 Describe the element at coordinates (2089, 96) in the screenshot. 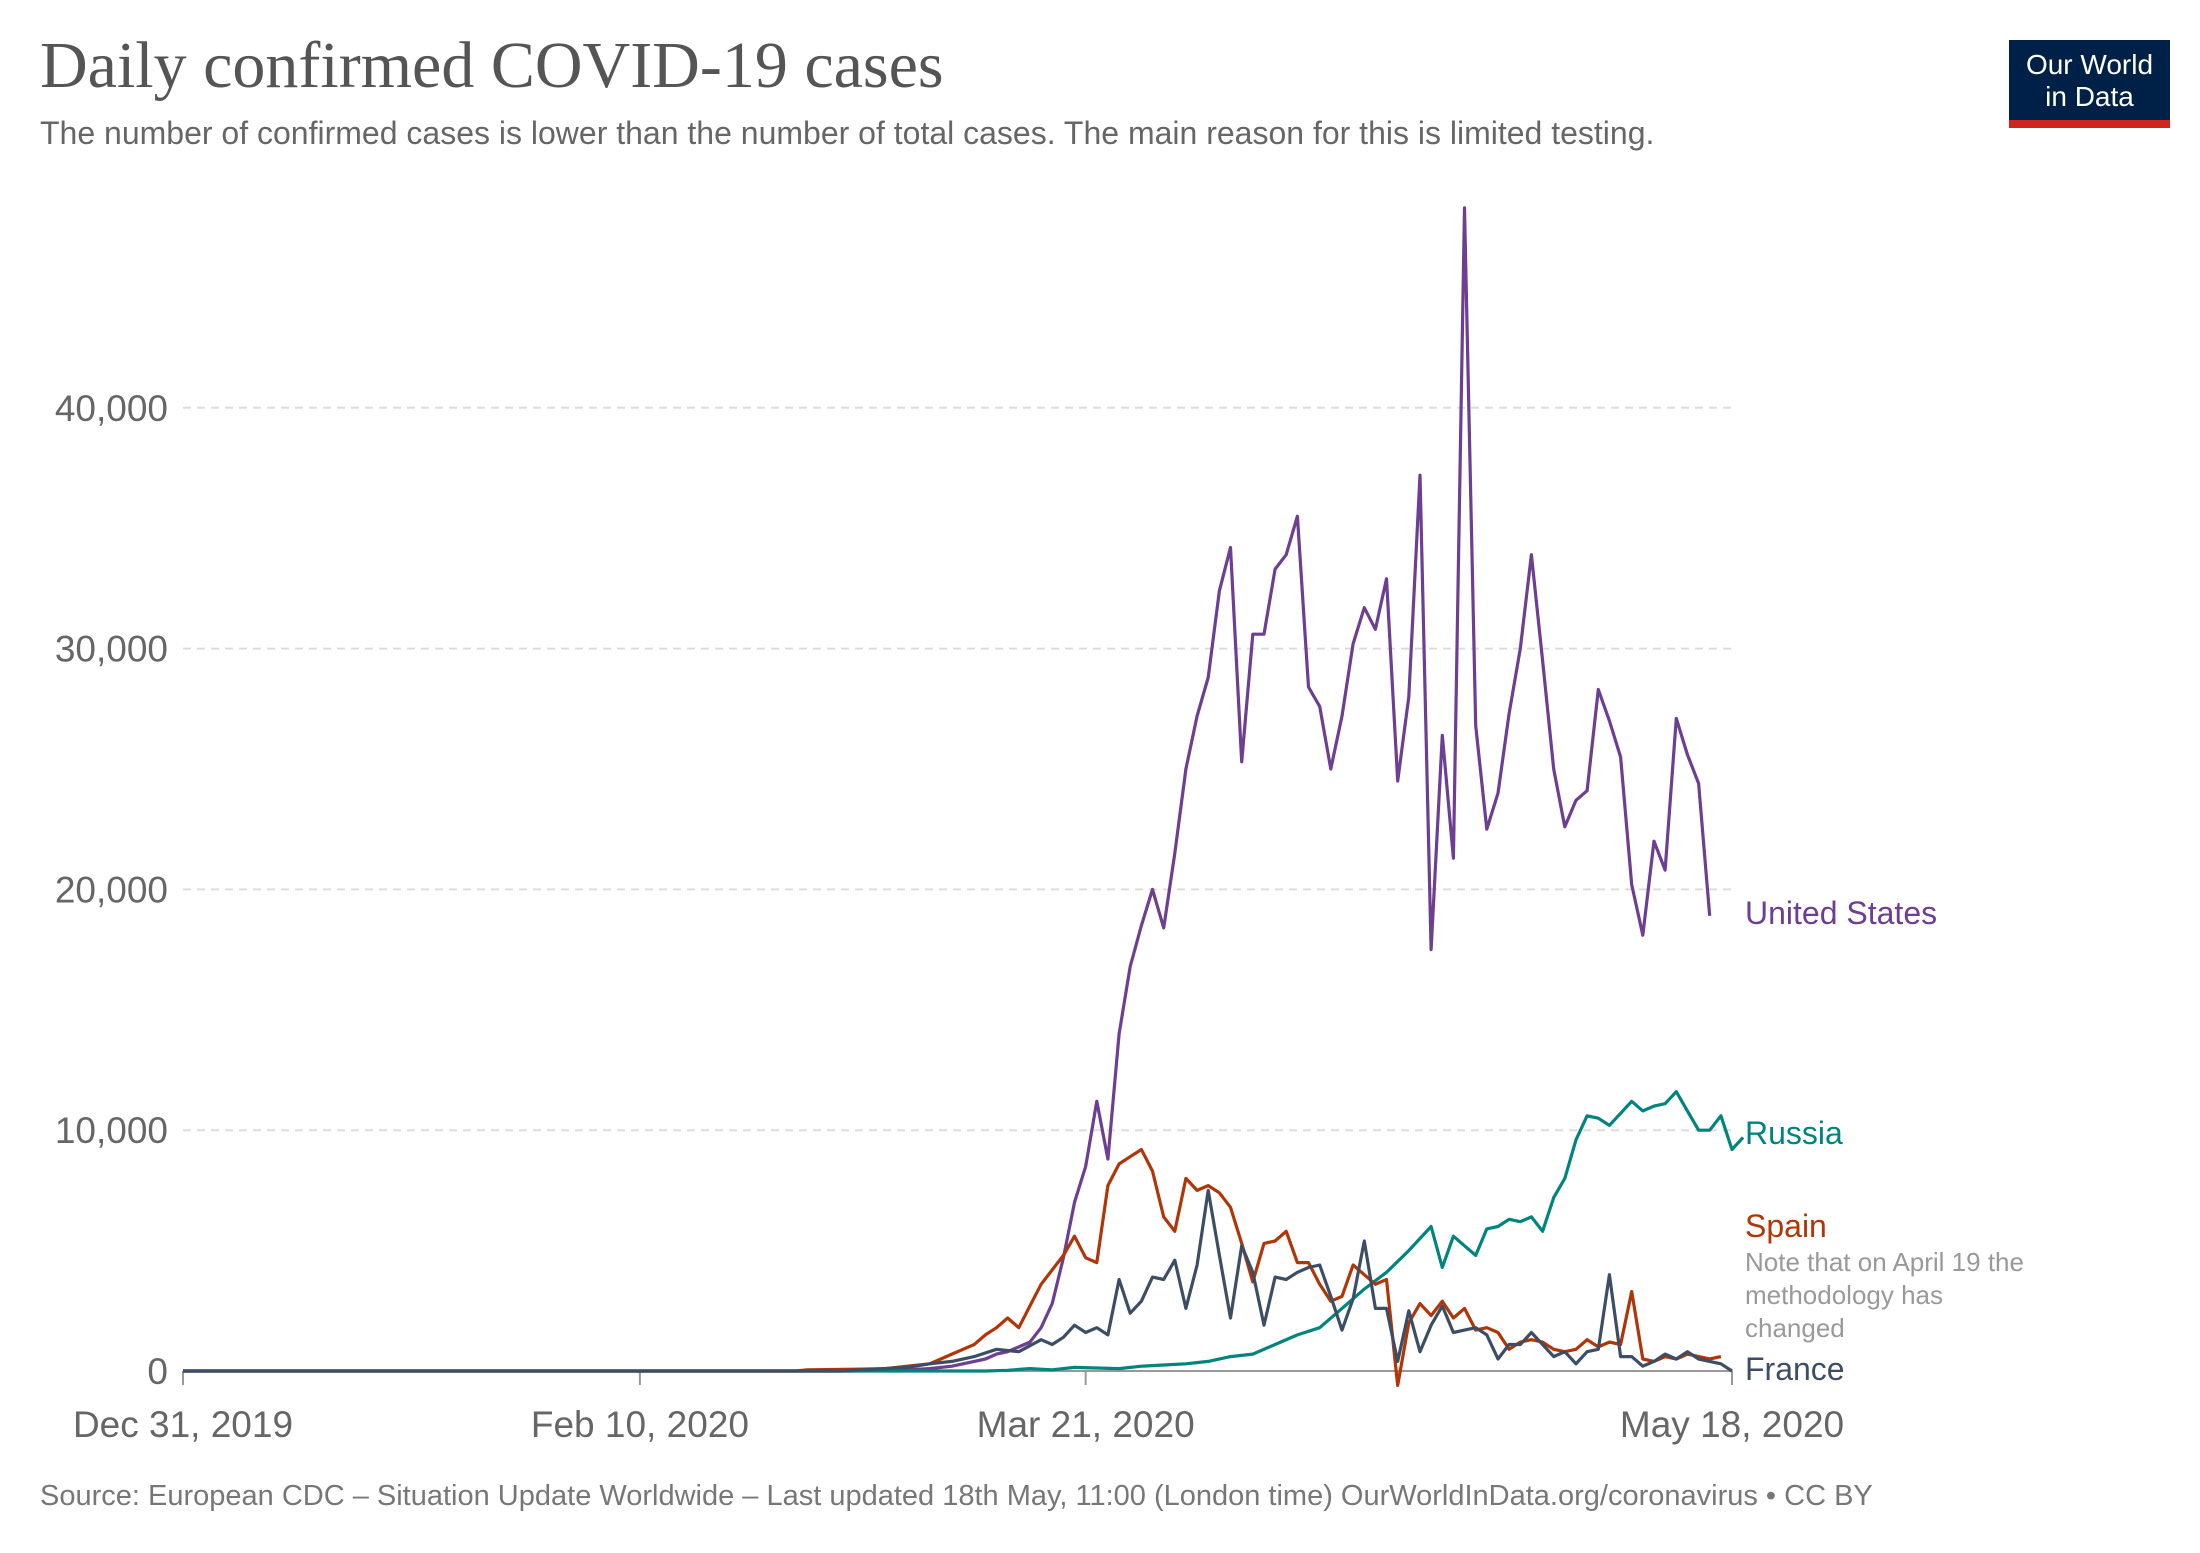

I see `logo-line-2: in Data` at that location.